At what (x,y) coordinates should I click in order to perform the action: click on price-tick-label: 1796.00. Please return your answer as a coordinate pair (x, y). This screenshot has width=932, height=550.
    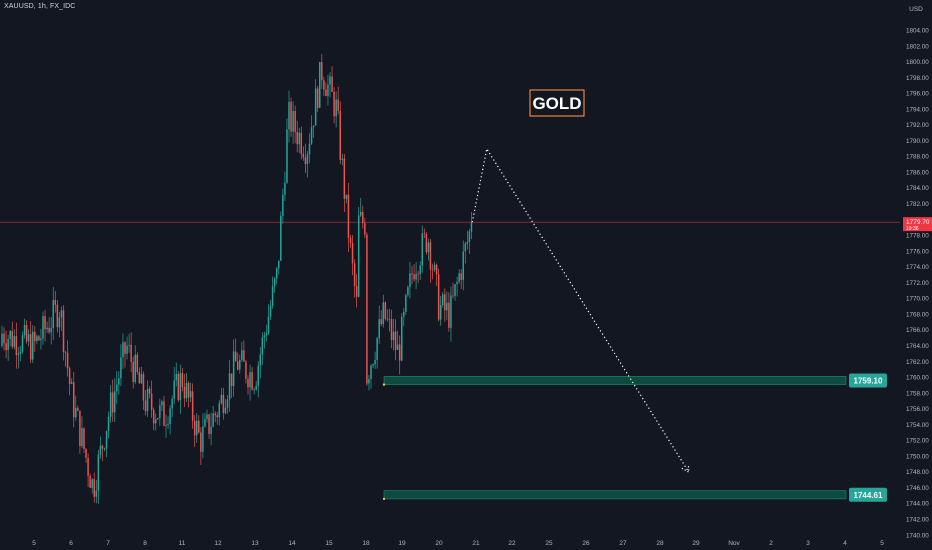
    Looking at the image, I should click on (917, 94).